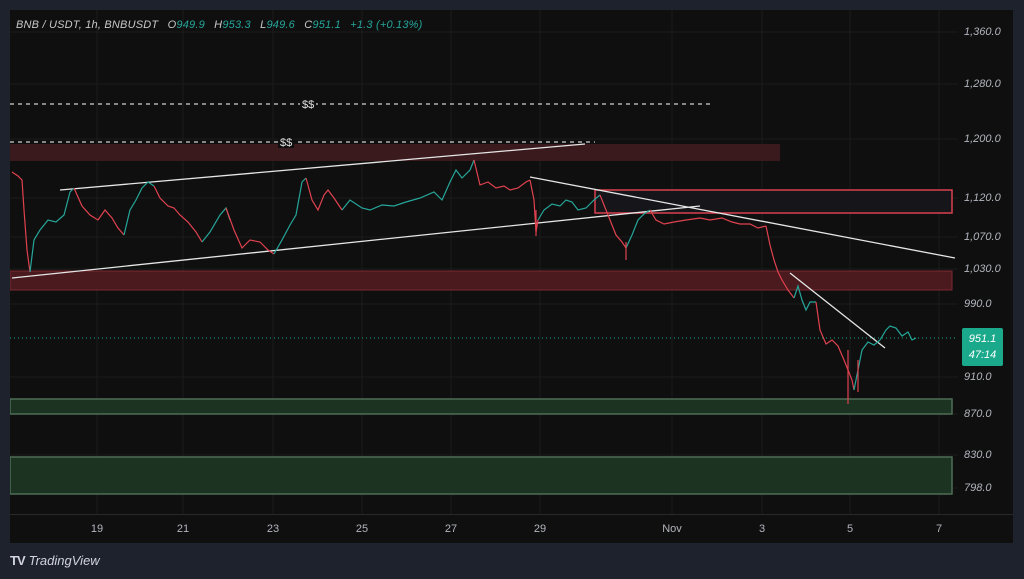 The width and height of the screenshot is (1024, 579). Describe the element at coordinates (850, 529) in the screenshot. I see `time-tick-label: 5` at that location.